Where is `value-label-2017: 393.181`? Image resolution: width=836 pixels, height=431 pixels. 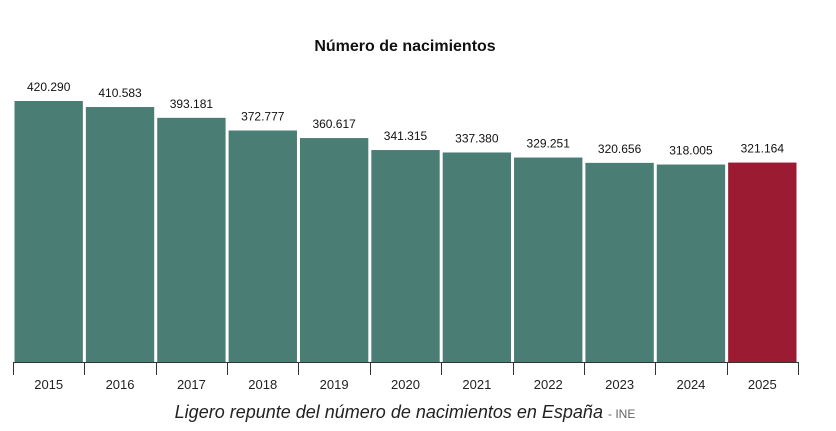
value-label-2017: 393.181 is located at coordinates (192, 104).